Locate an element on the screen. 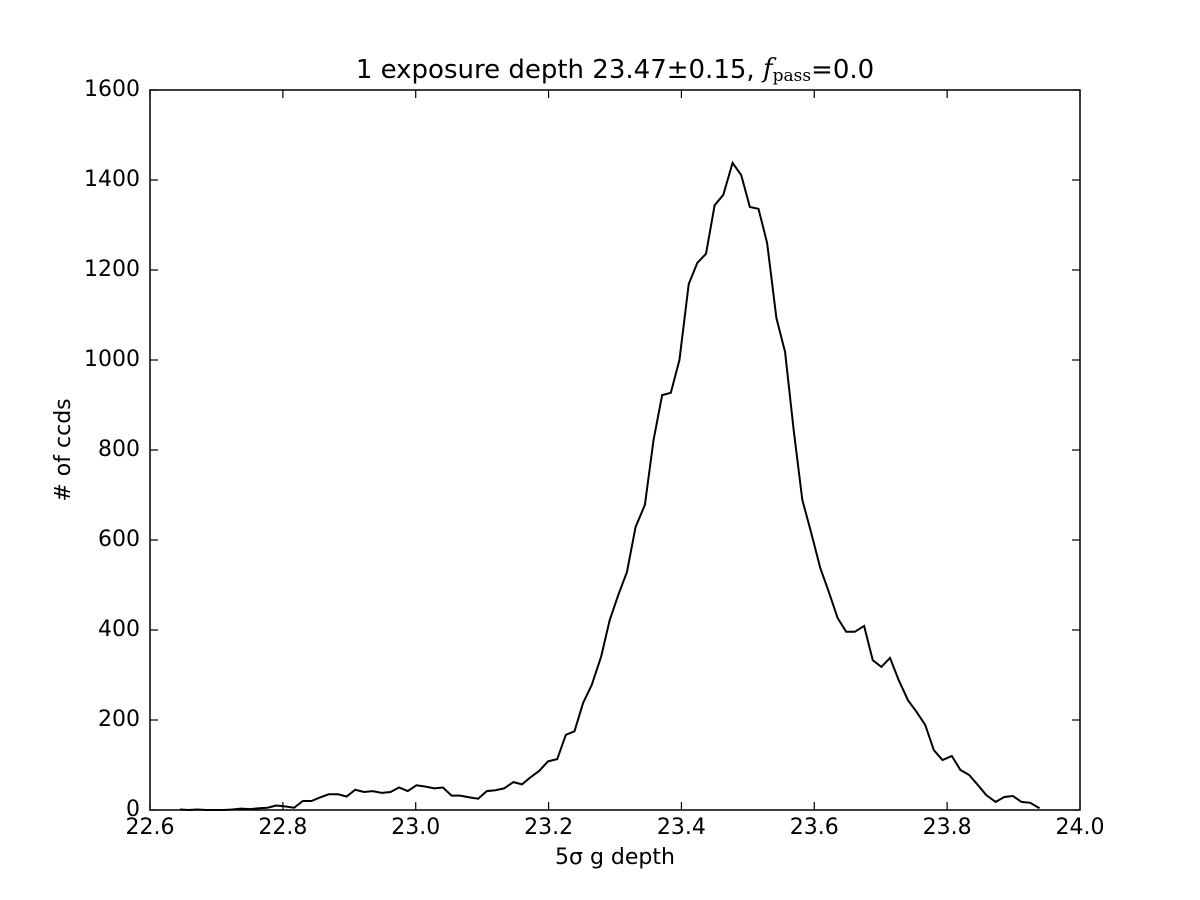 Image resolution: width=1200 pixels, height=900 pixels. x-tick-label: 23.4 is located at coordinates (681, 827).